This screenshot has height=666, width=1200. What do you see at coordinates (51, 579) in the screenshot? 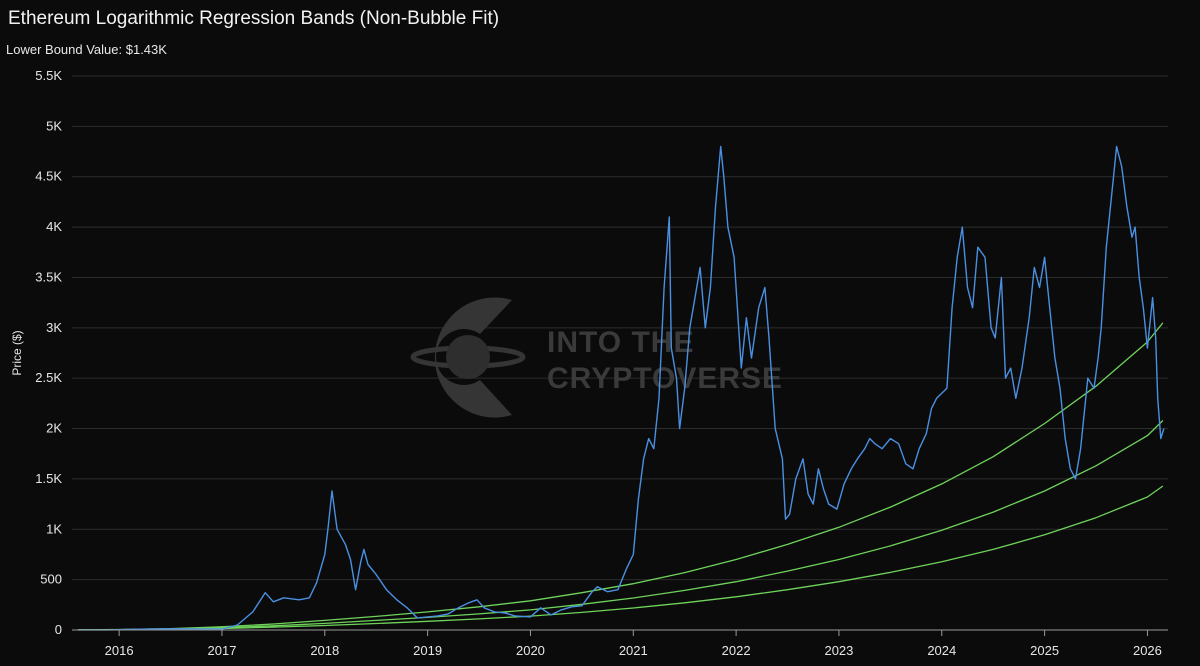
I see `y-tick-label: 500` at bounding box center [51, 579].